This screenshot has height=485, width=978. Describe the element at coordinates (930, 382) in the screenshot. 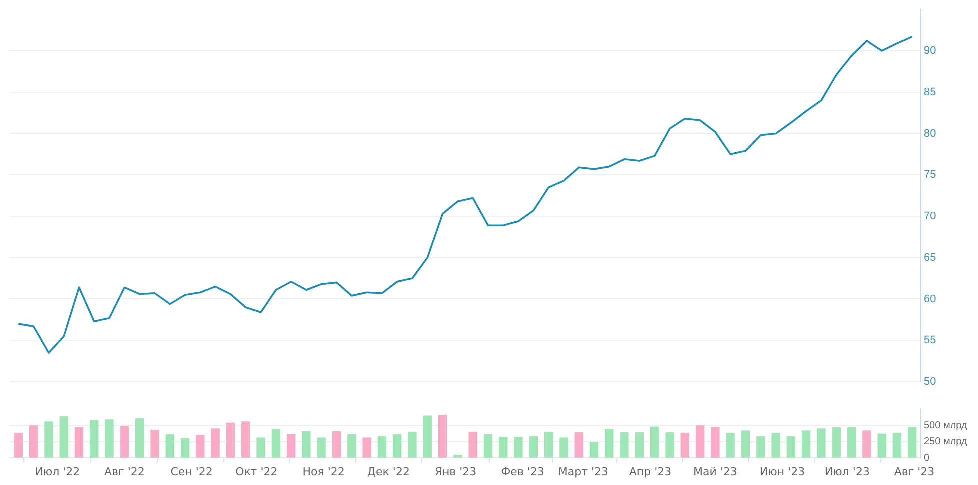

I see `y-tick-label: 50` at that location.